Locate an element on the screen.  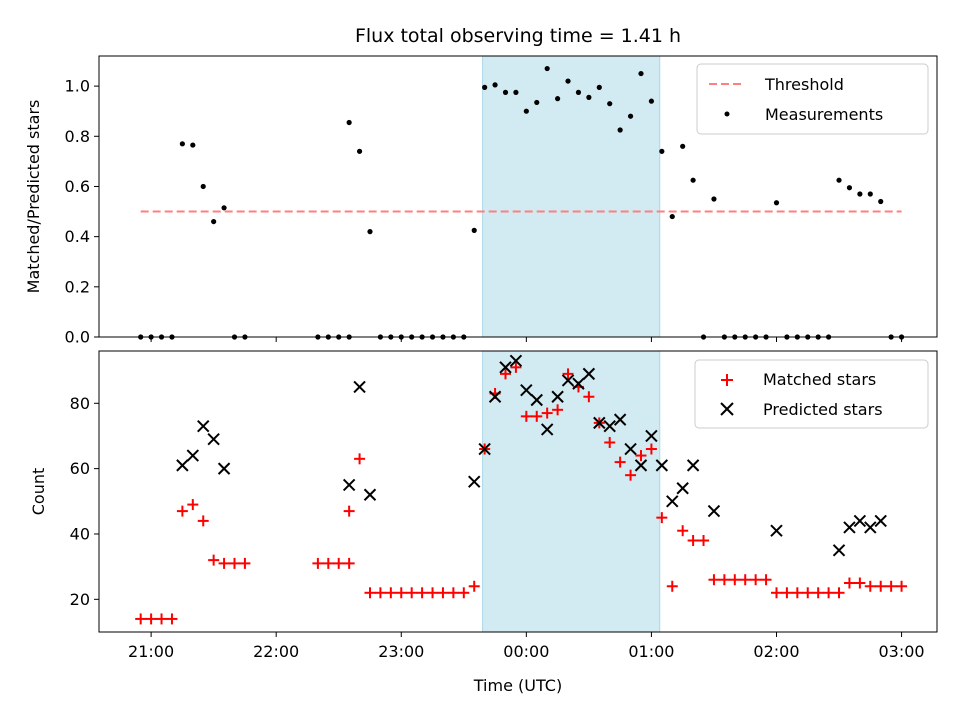
legend-measurements-swatch is located at coordinates (727, 114).